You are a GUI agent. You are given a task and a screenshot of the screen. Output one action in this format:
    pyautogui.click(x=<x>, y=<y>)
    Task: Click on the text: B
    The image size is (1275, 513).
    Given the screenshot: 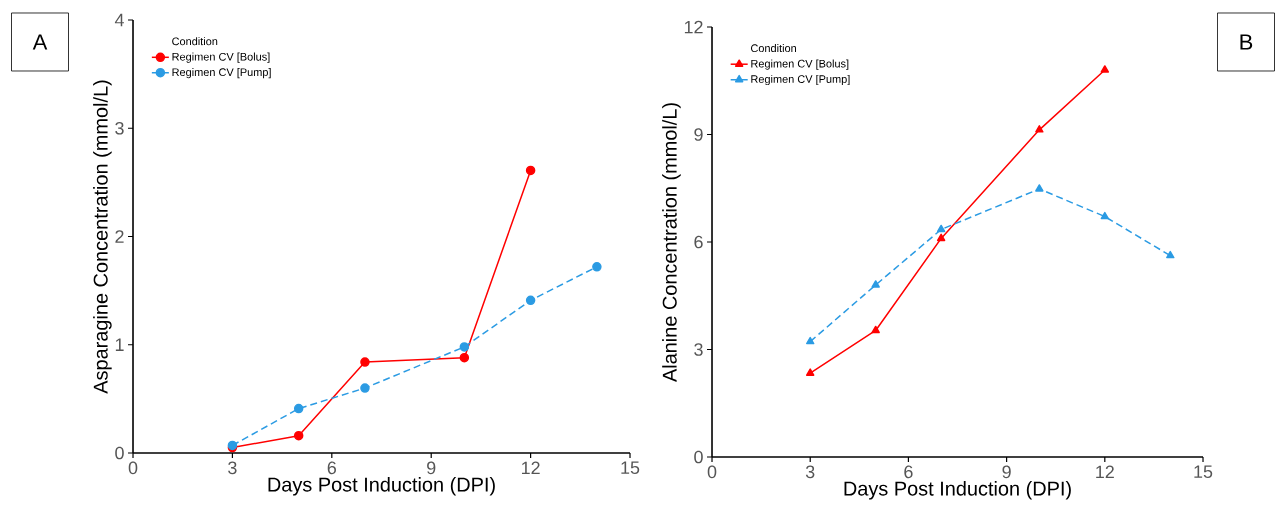 What is the action you would take?
    pyautogui.click(x=1246, y=42)
    